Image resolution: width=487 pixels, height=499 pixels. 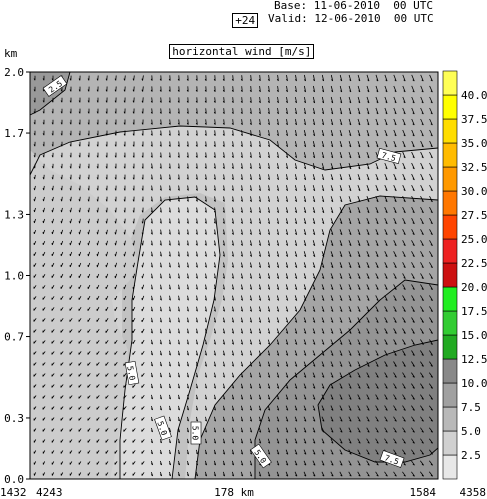 What do you see at coordinates (474, 335) in the screenshot?
I see `colorbar-tick-label: 15.0` at bounding box center [474, 335].